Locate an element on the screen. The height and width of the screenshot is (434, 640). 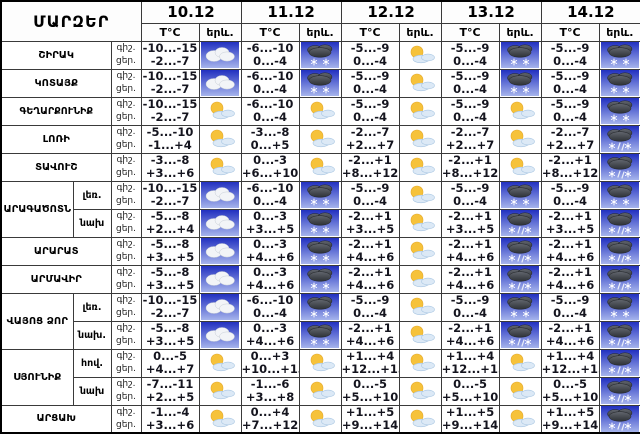
temperature-cell: -10...-15 -2...-7 is located at coordinates (170, 83).